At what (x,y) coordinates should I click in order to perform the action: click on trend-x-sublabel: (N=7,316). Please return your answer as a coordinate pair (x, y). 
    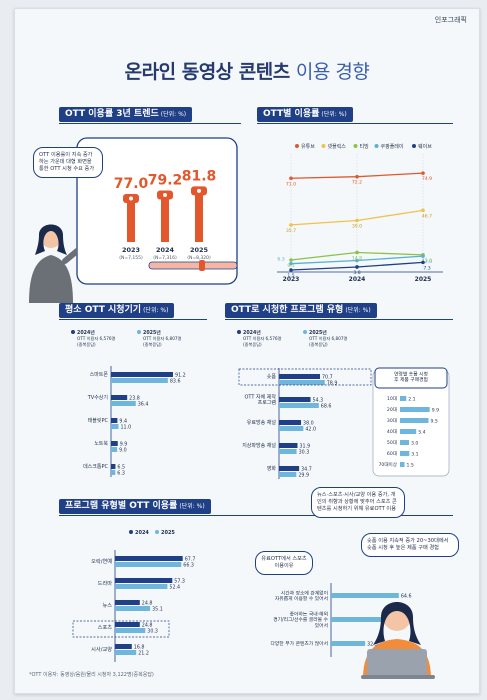
    Looking at the image, I should click on (165, 258).